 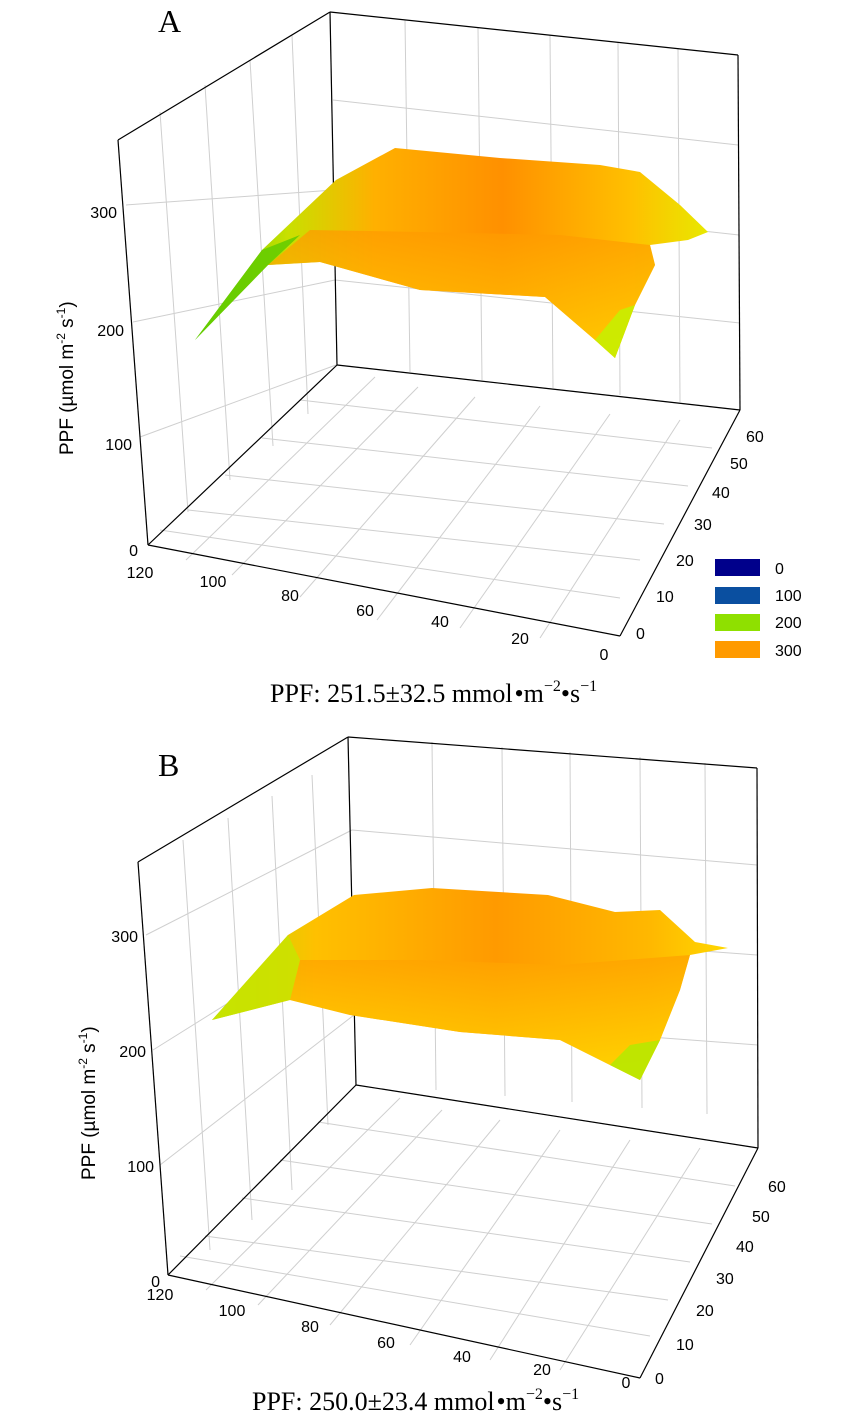 I want to click on panel-b-z-axis-label: PPF (µmol m-2 s-1), so click(x=88, y=1103).